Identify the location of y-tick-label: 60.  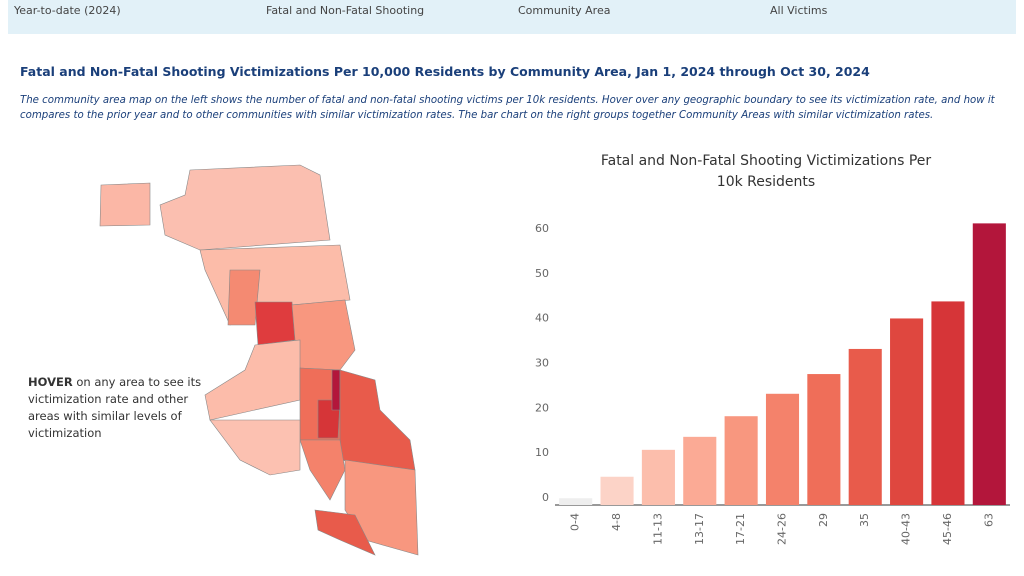
(542, 228).